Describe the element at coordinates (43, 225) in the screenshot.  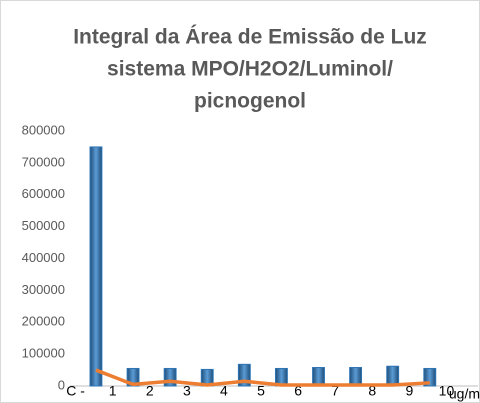
I see `y-tick-label: 500000` at that location.